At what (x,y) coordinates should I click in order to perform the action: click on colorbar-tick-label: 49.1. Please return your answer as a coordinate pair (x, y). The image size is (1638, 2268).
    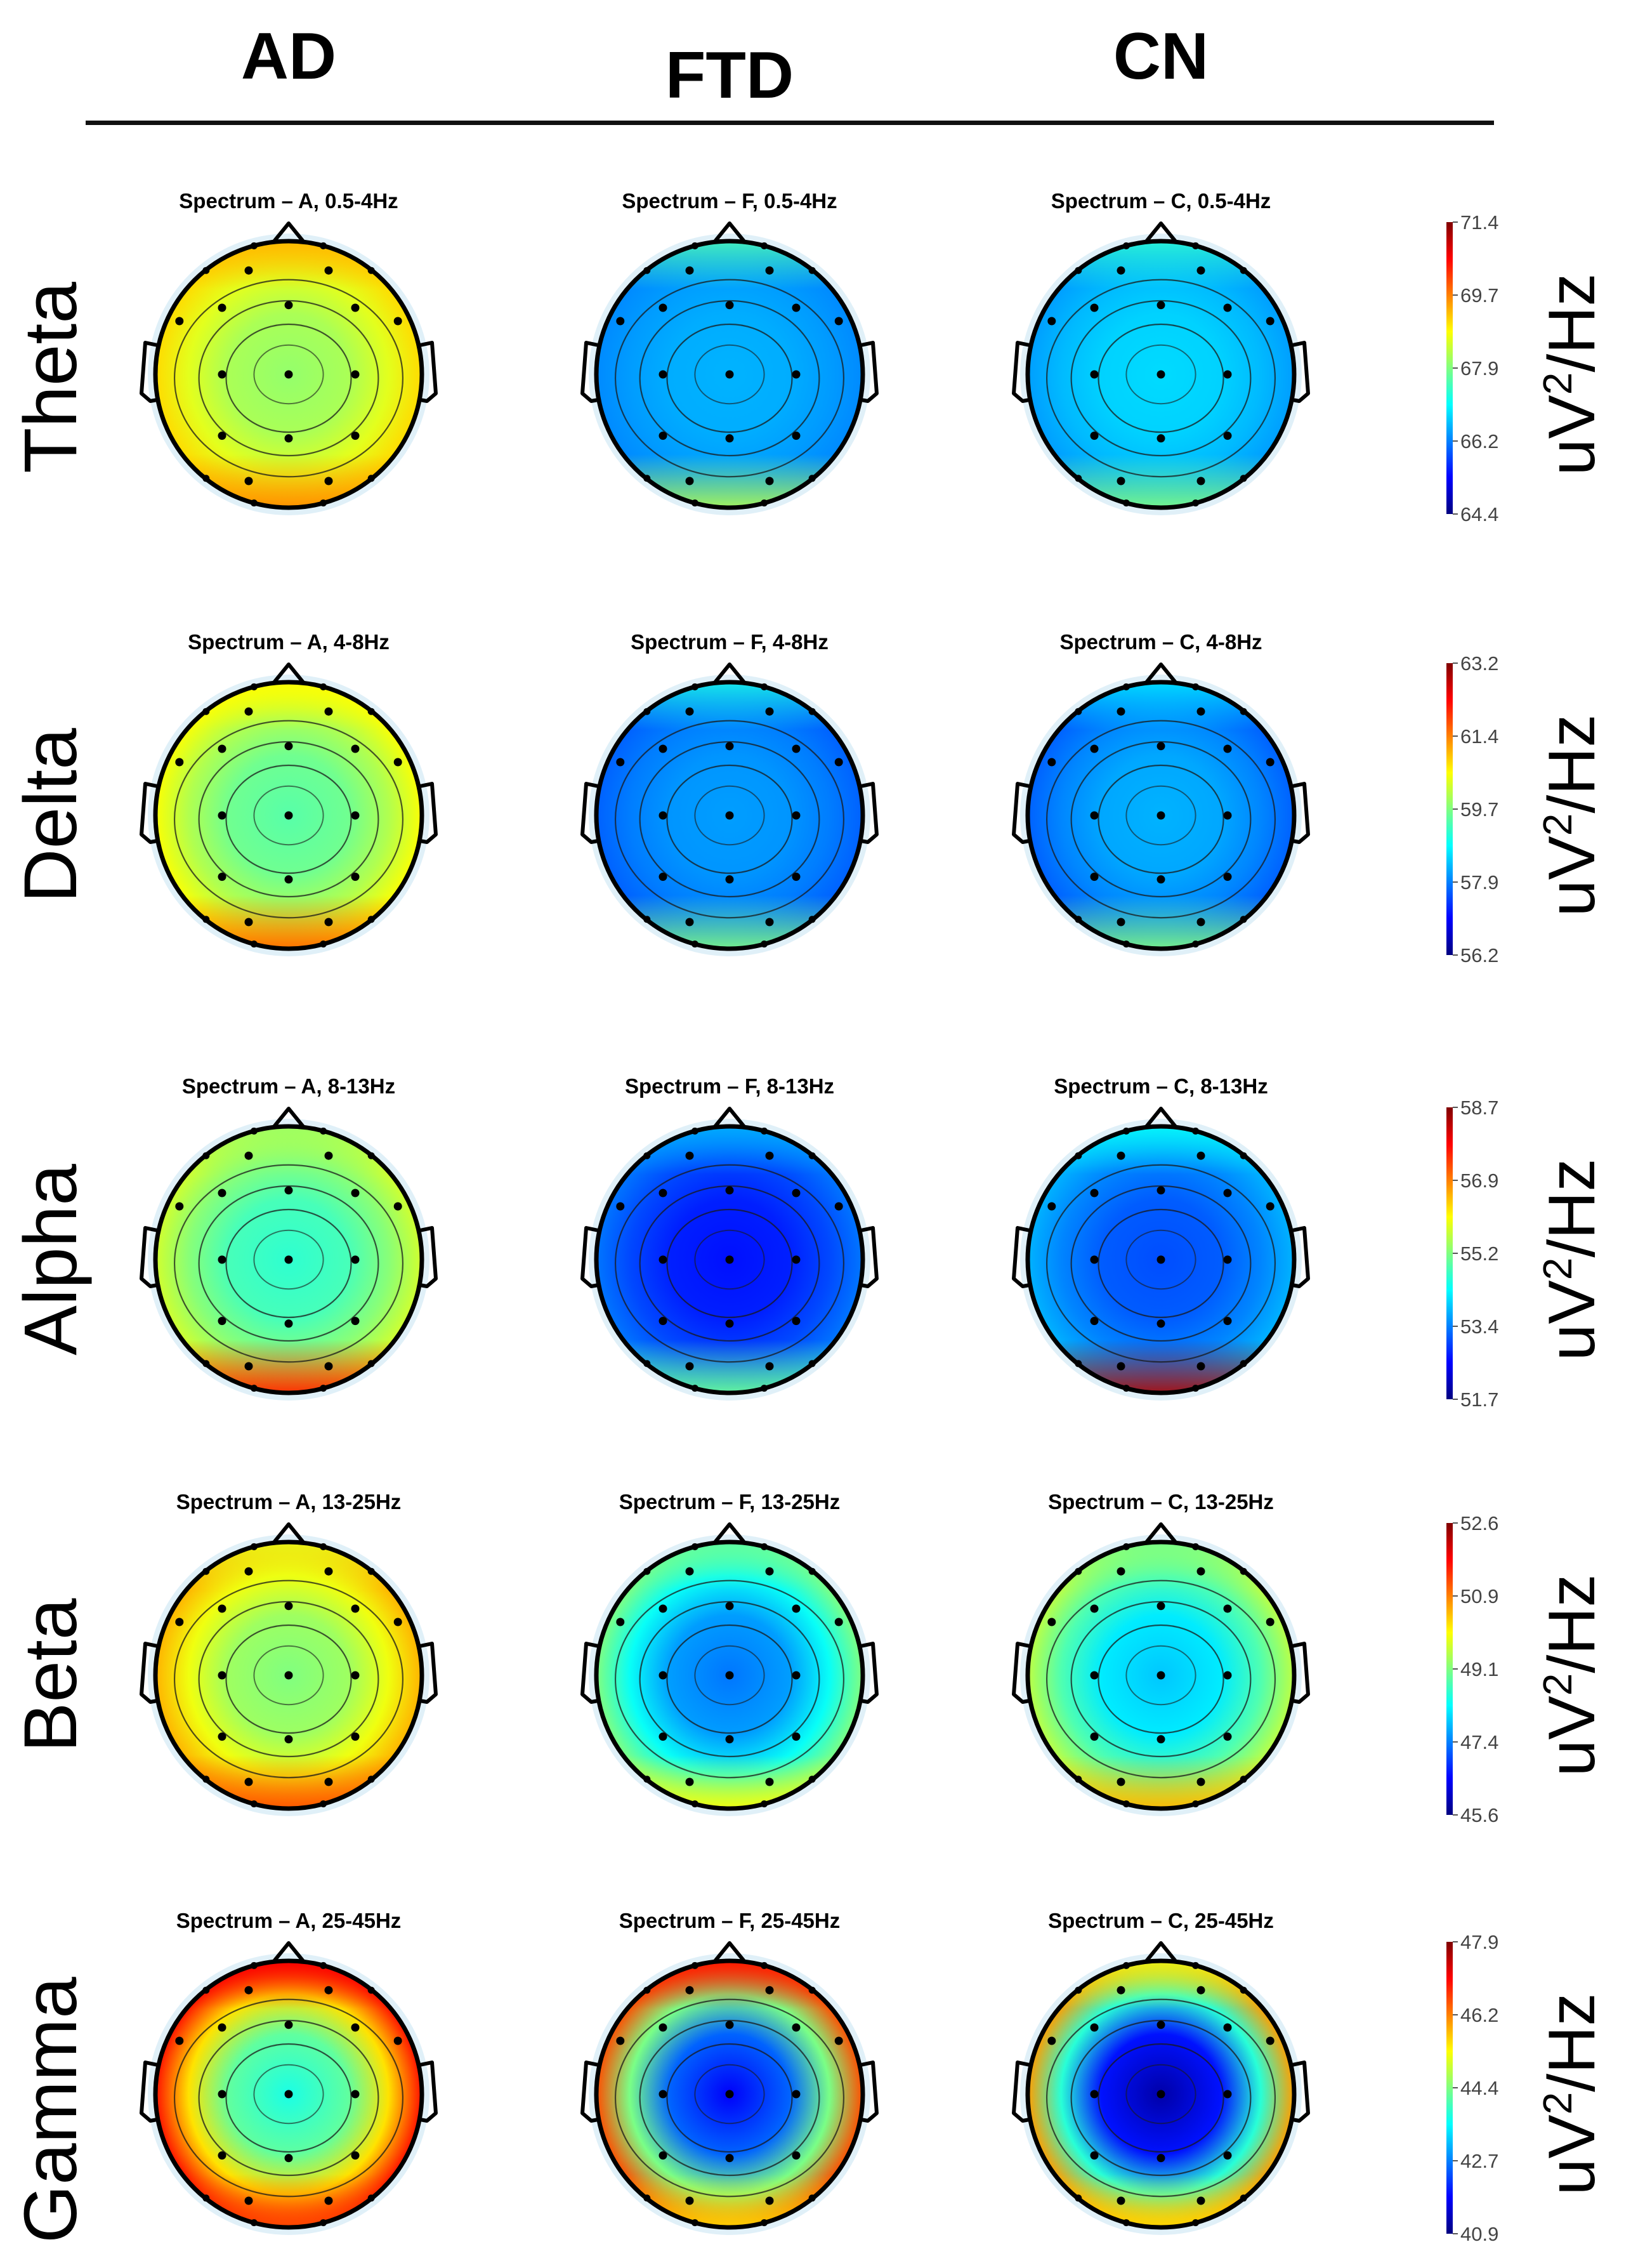
    Looking at the image, I should click on (1479, 1669).